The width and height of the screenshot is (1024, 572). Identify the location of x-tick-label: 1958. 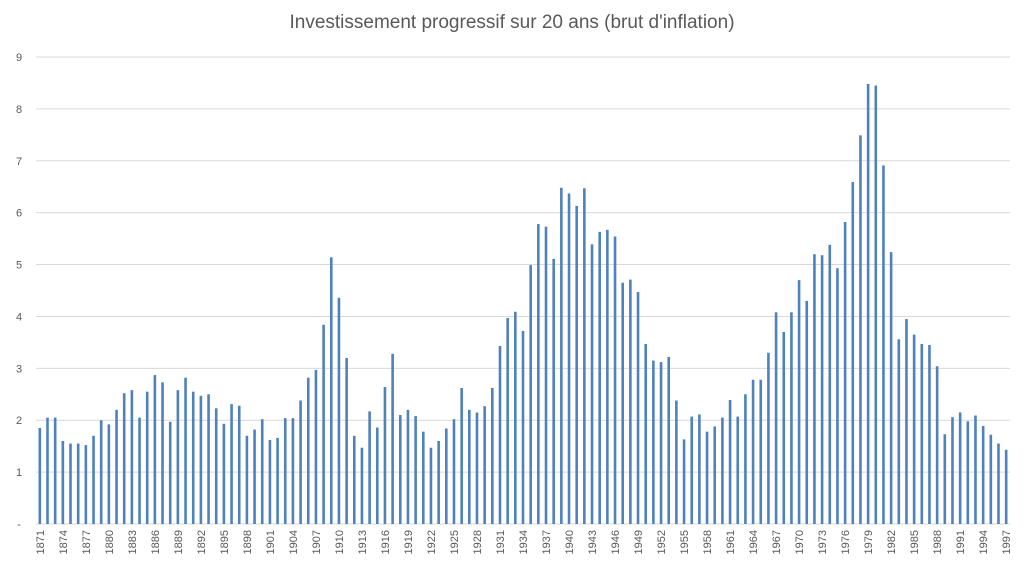
(708, 542).